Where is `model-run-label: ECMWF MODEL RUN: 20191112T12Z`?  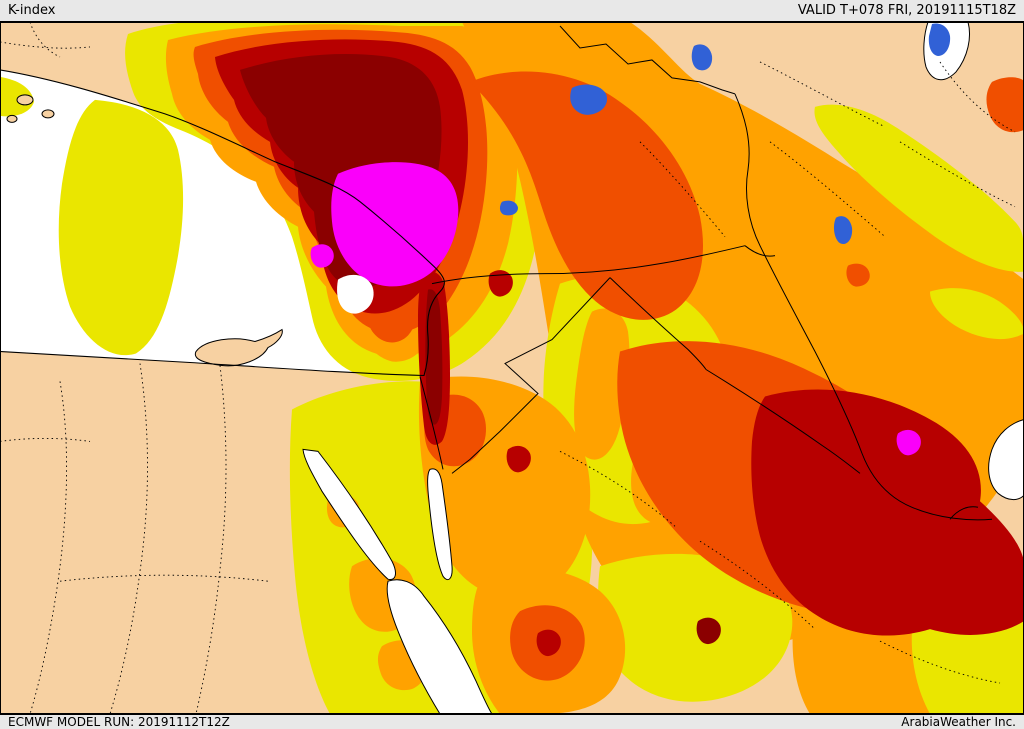 model-run-label: ECMWF MODEL RUN: 20191112T12Z is located at coordinates (119, 722).